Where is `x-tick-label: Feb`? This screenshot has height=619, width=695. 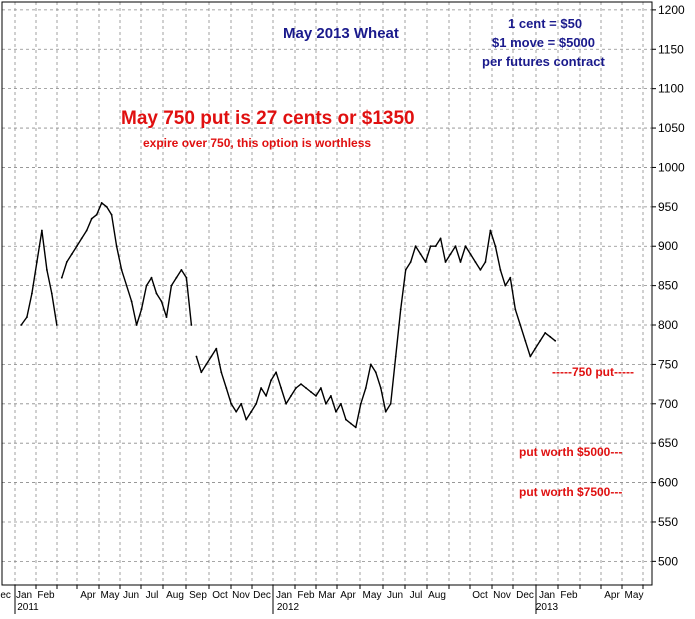 x-tick-label: Feb is located at coordinates (306, 595).